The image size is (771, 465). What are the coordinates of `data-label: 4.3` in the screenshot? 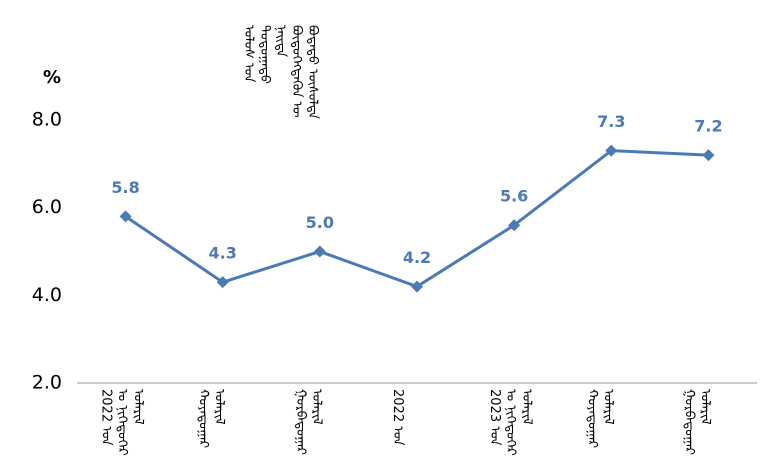 It's located at (223, 253).